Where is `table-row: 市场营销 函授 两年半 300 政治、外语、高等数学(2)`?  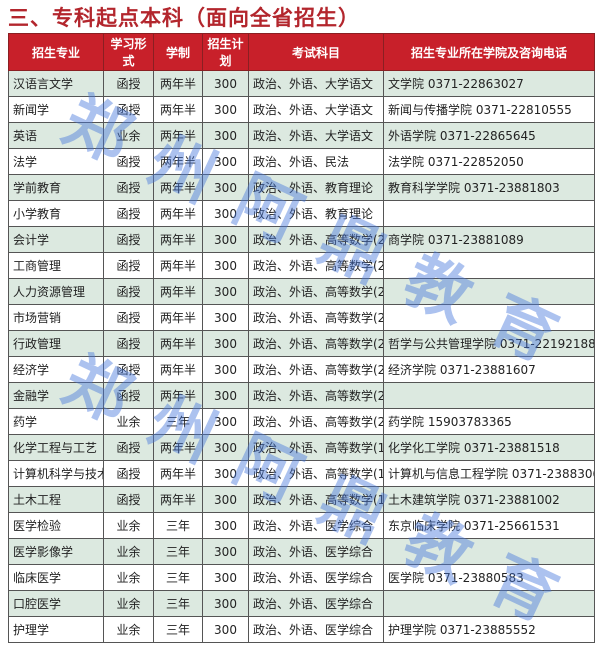 table-row: 市场营销 函授 两年半 300 政治、外语、高等数学(2) is located at coordinates (301, 317).